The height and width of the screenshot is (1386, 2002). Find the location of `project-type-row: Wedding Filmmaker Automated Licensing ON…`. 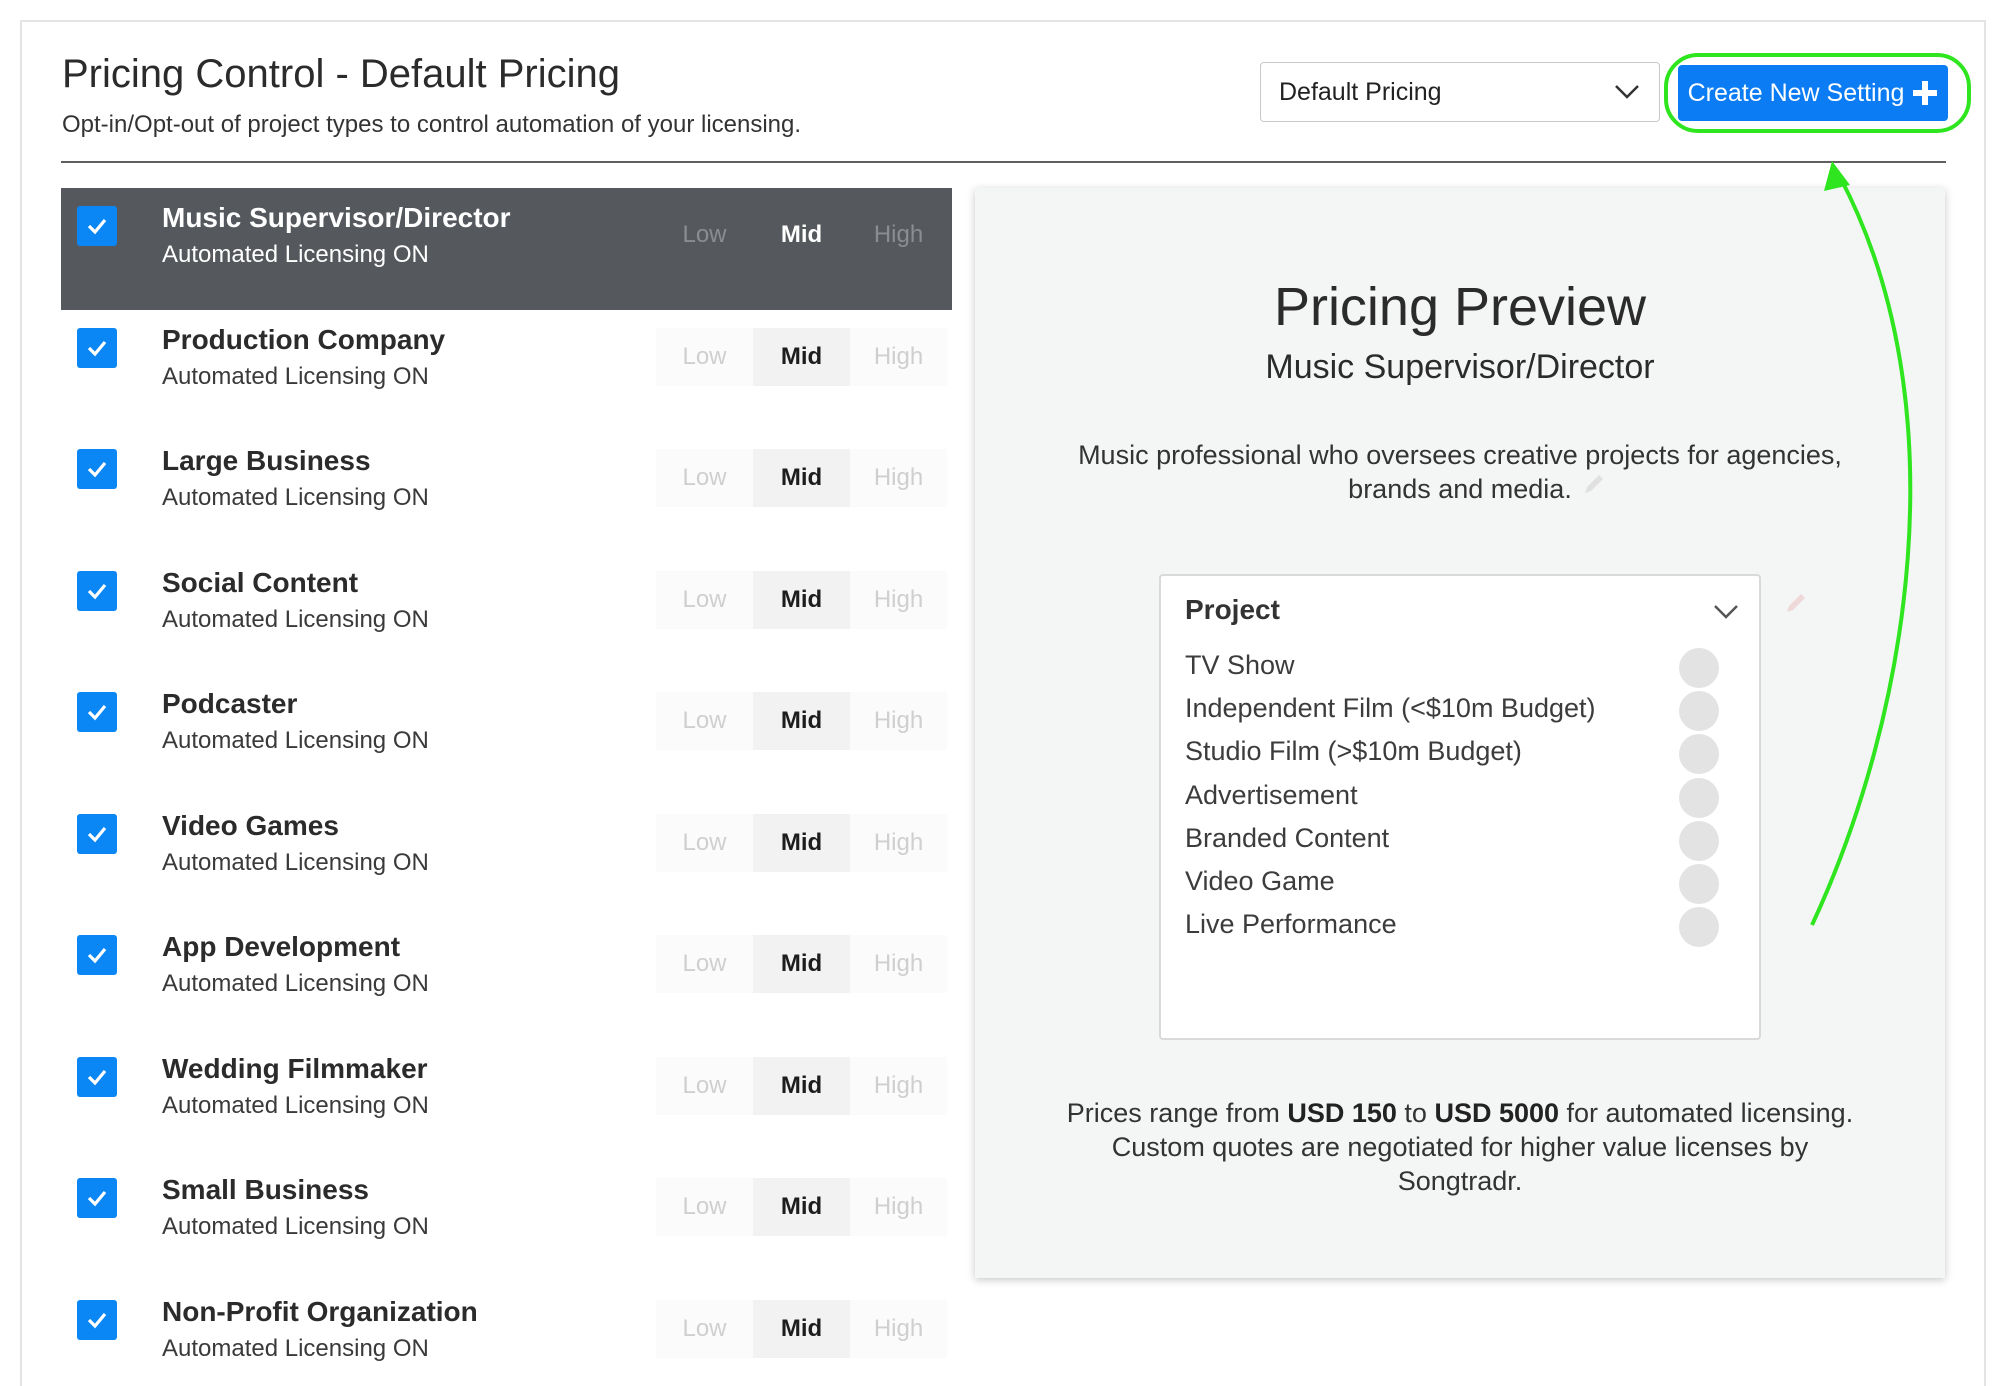

project-type-row: Wedding Filmmaker Automated Licensing ON… is located at coordinates (506, 1100).